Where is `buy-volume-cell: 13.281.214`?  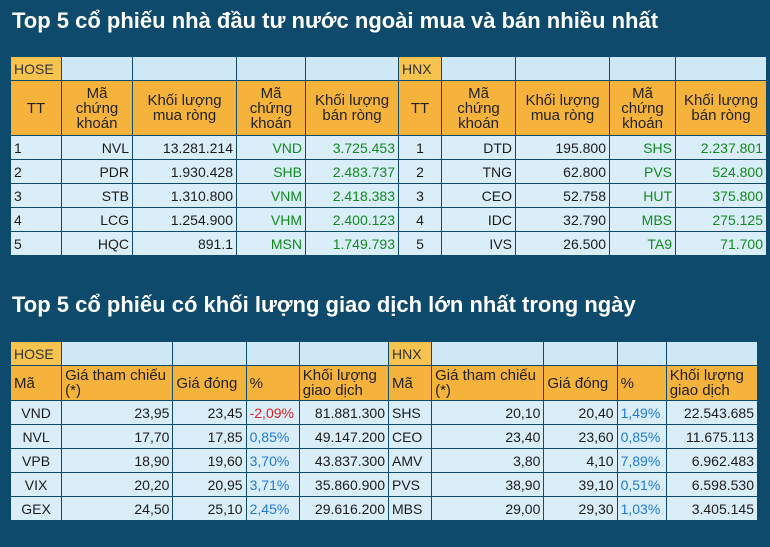
buy-volume-cell: 13.281.214 is located at coordinates (184, 147).